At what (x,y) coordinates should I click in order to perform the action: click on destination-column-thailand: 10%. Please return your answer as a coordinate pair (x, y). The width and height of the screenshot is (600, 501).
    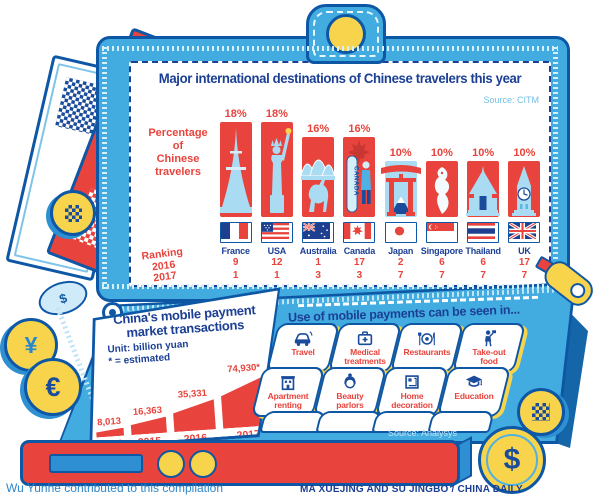
    Looking at the image, I should click on (483, 183).